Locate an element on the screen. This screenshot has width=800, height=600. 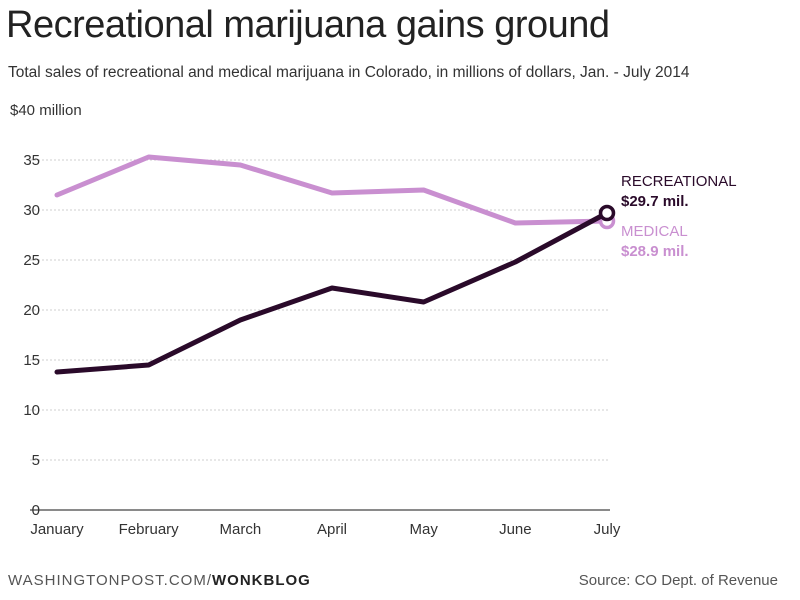
y-tick-label-1: 5 is located at coordinates (36, 460).